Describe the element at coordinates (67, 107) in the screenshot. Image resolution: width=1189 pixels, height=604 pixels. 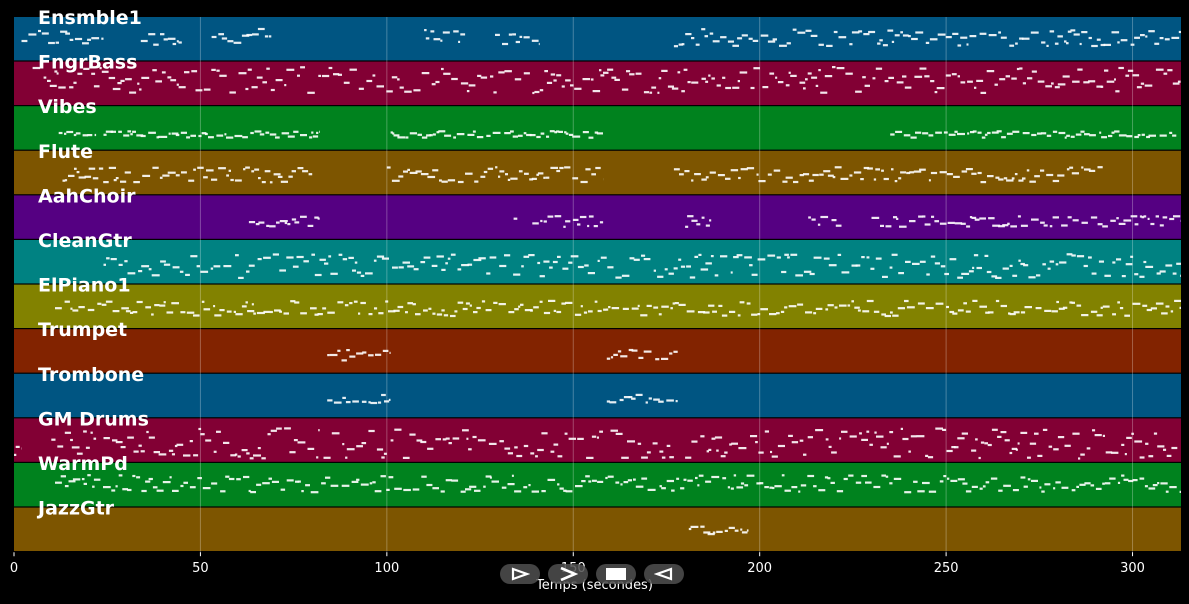
I see `track-label: Vibes` at that location.